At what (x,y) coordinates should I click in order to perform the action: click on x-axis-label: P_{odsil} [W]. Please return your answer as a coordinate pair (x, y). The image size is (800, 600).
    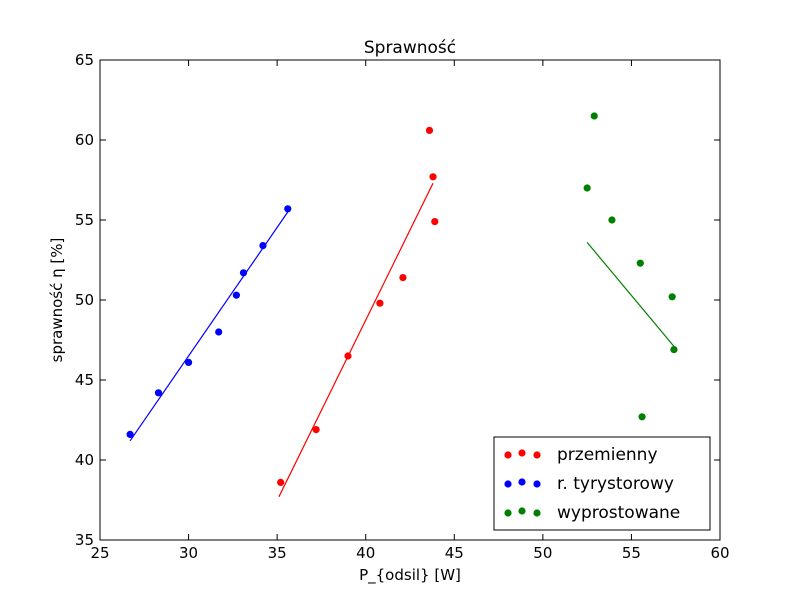
    Looking at the image, I should click on (410, 575).